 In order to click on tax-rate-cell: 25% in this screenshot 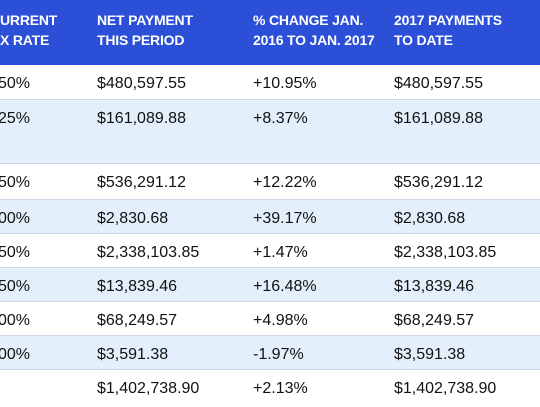, I will do `click(15, 118)`.